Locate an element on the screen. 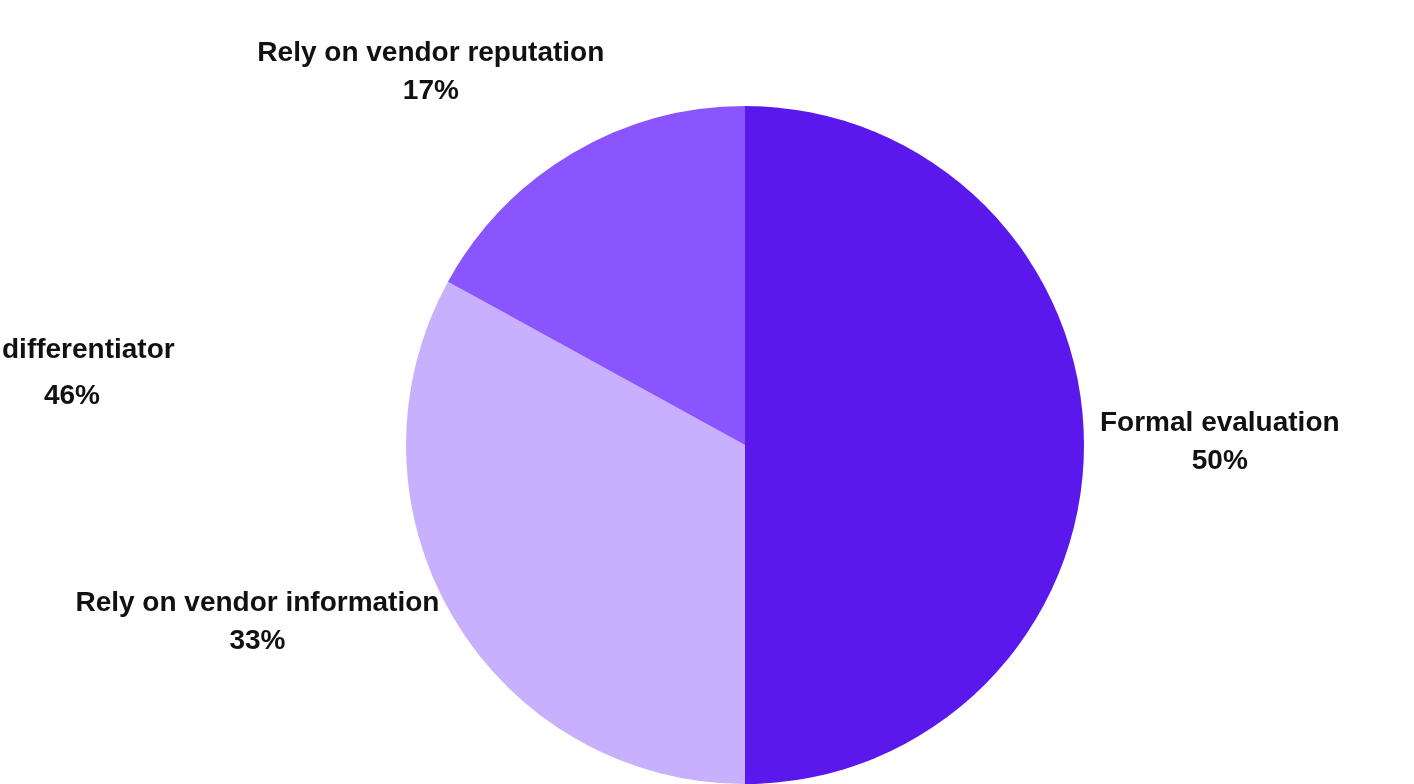 Image resolution: width=1414 pixels, height=784 pixels. text: 46% is located at coordinates (71, 395).